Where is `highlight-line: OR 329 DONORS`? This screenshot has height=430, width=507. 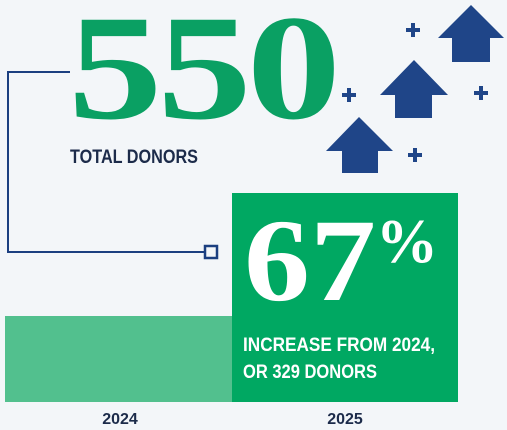 highlight-line: OR 329 DONORS is located at coordinates (310, 372).